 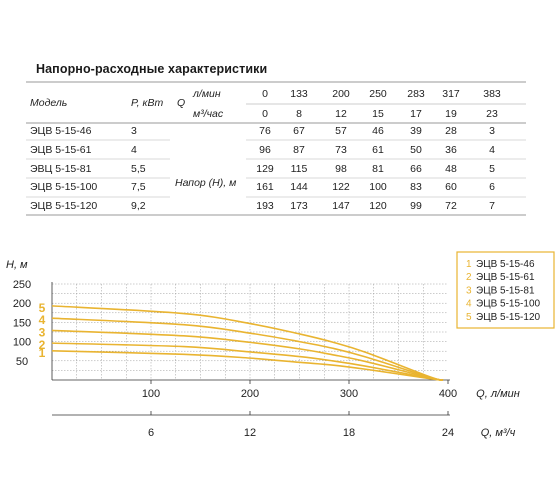 I want to click on table-row: ЭЦВ 5-15-120 9,2 193 173 147 120 99 72 7, so click(x=262, y=206).